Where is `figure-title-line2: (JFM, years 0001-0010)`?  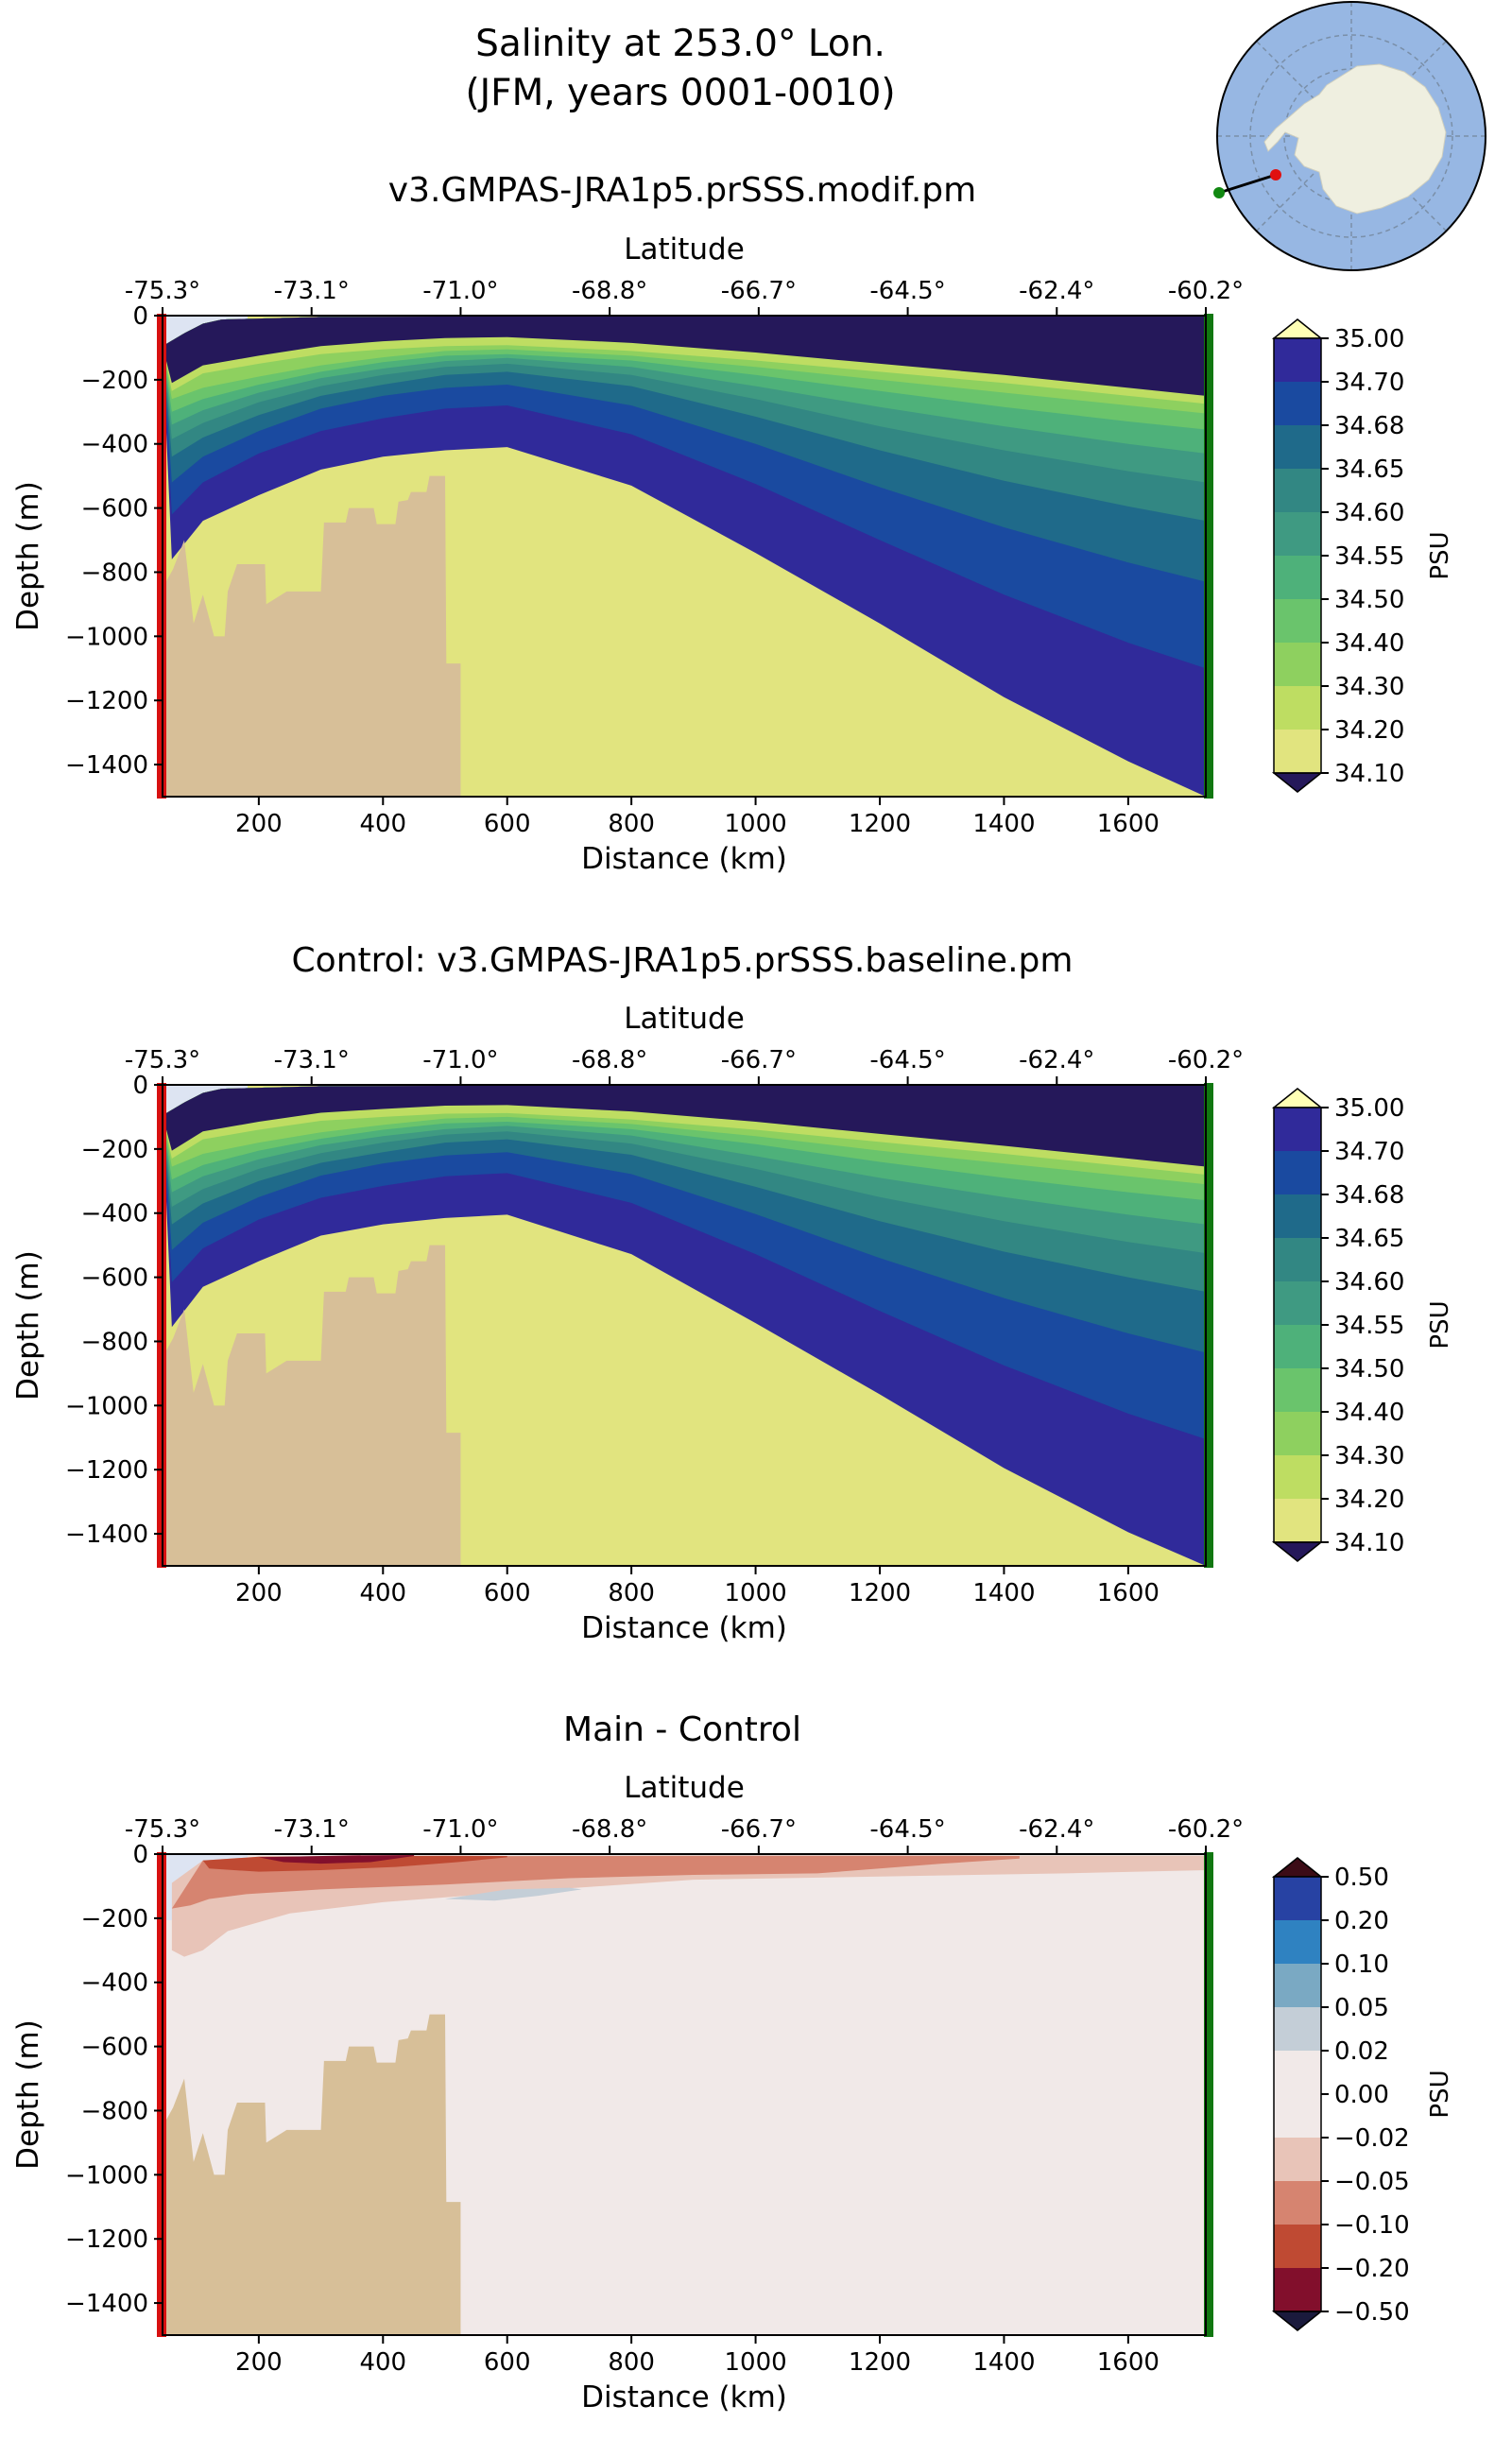 figure-title-line2: (JFM, years 0001-0010) is located at coordinates (680, 93).